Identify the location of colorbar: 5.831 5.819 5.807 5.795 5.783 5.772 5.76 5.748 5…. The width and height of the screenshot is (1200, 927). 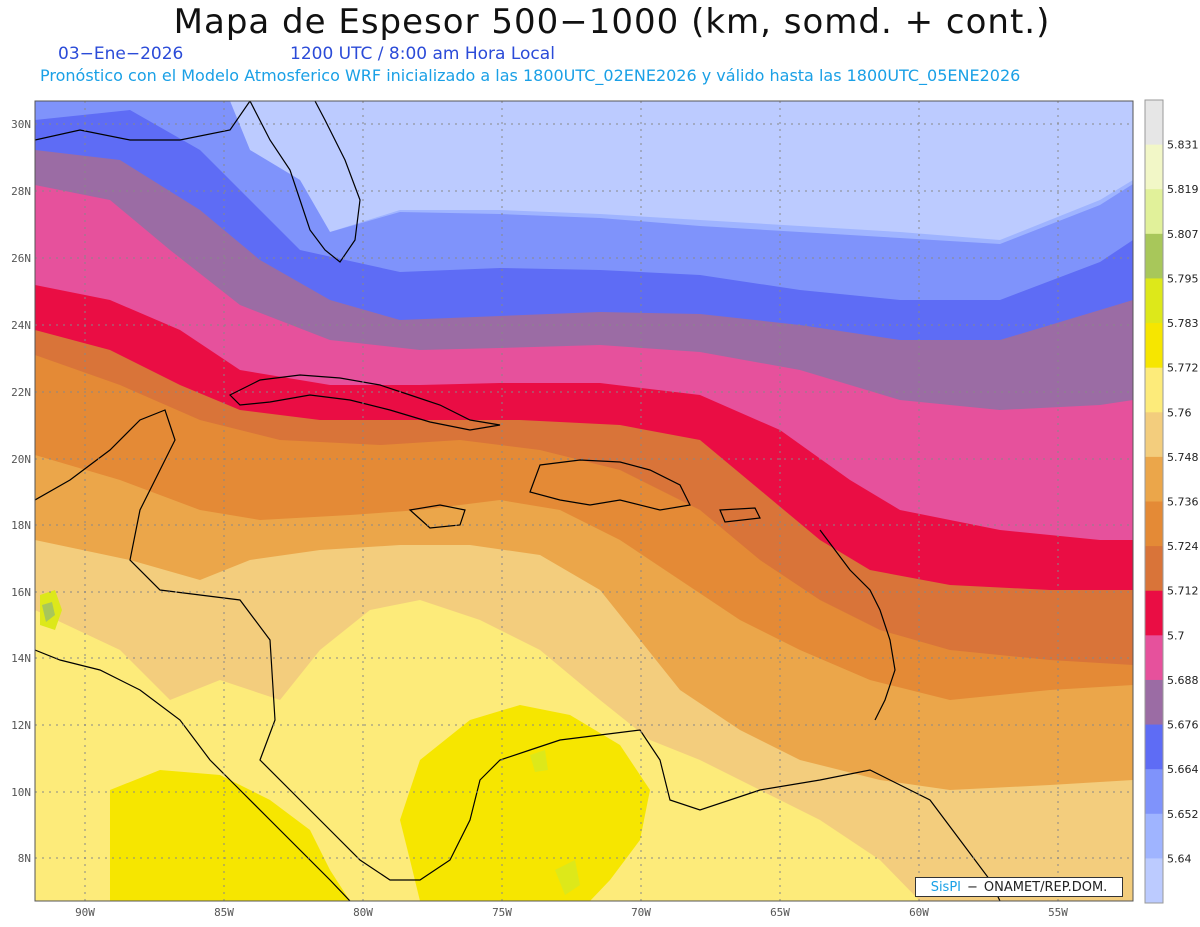
(1171, 501).